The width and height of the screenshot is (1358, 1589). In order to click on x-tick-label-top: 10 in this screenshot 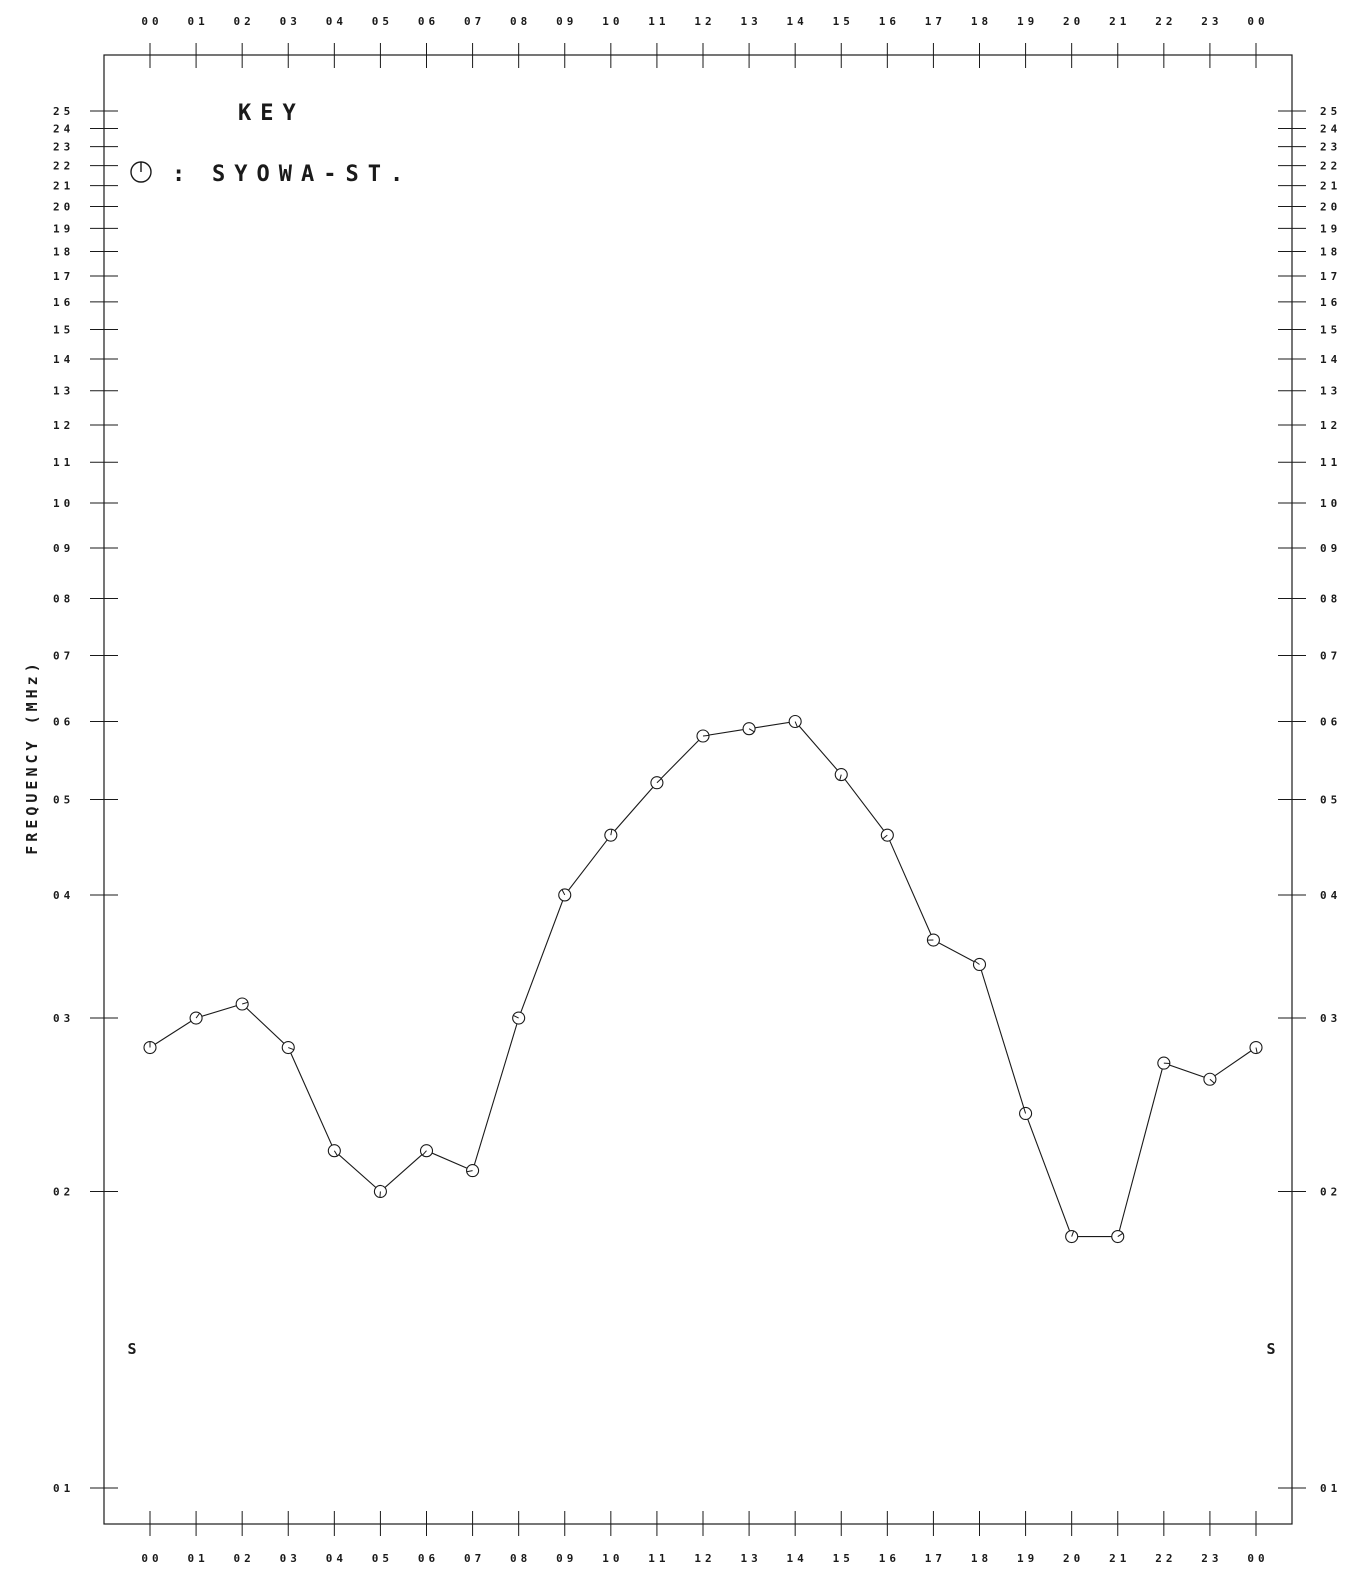, I will do `click(612, 21)`.